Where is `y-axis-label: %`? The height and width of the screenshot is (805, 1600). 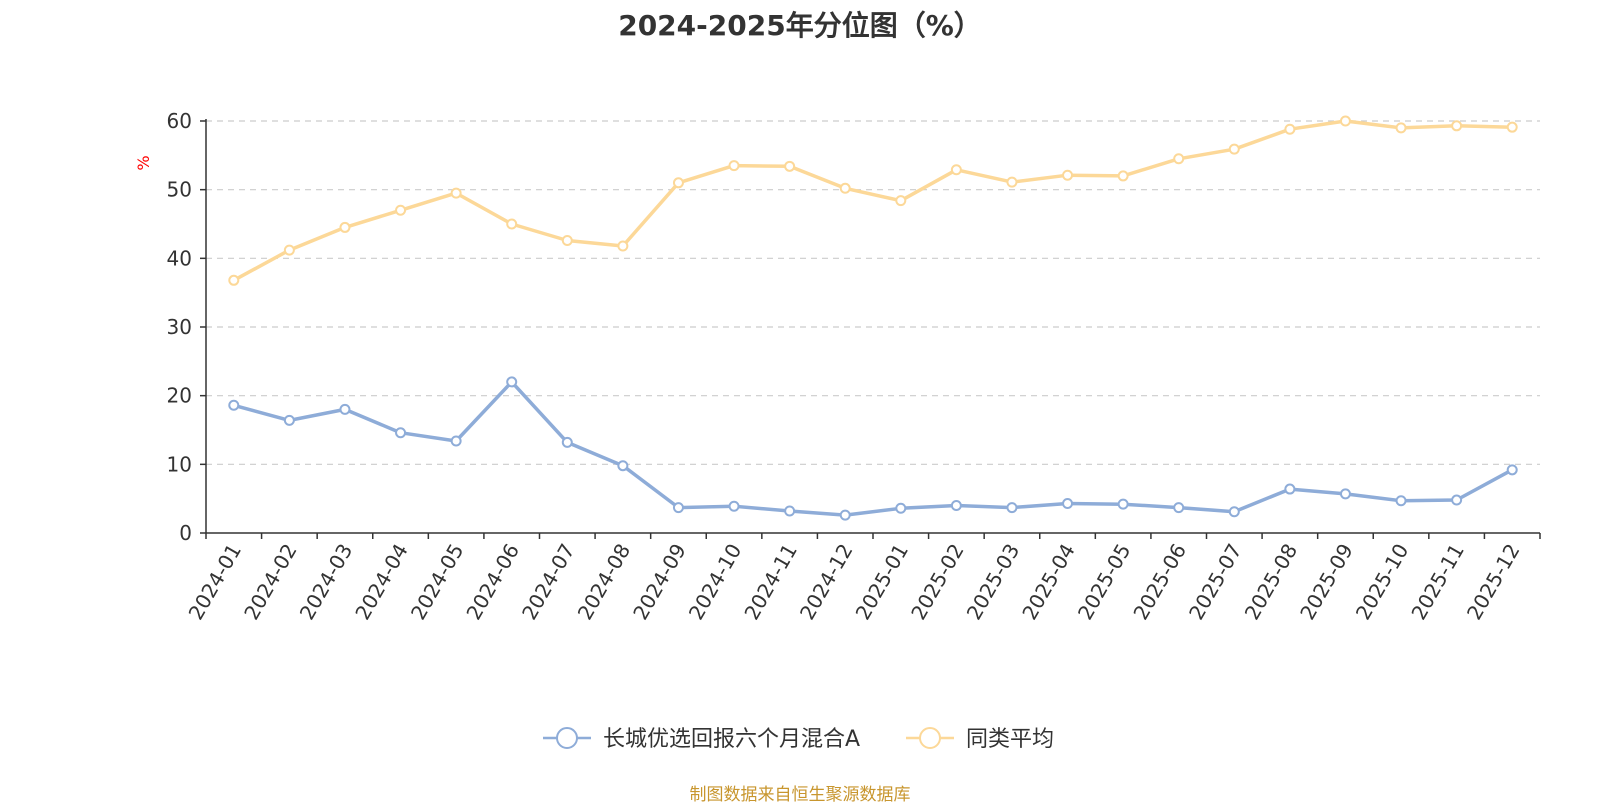 y-axis-label: % is located at coordinates (143, 162).